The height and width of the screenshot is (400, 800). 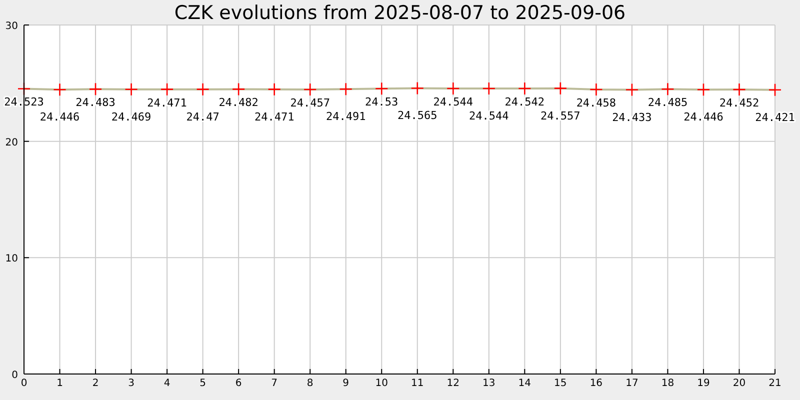 I want to click on y-tick-label: 10, so click(x=11, y=259).